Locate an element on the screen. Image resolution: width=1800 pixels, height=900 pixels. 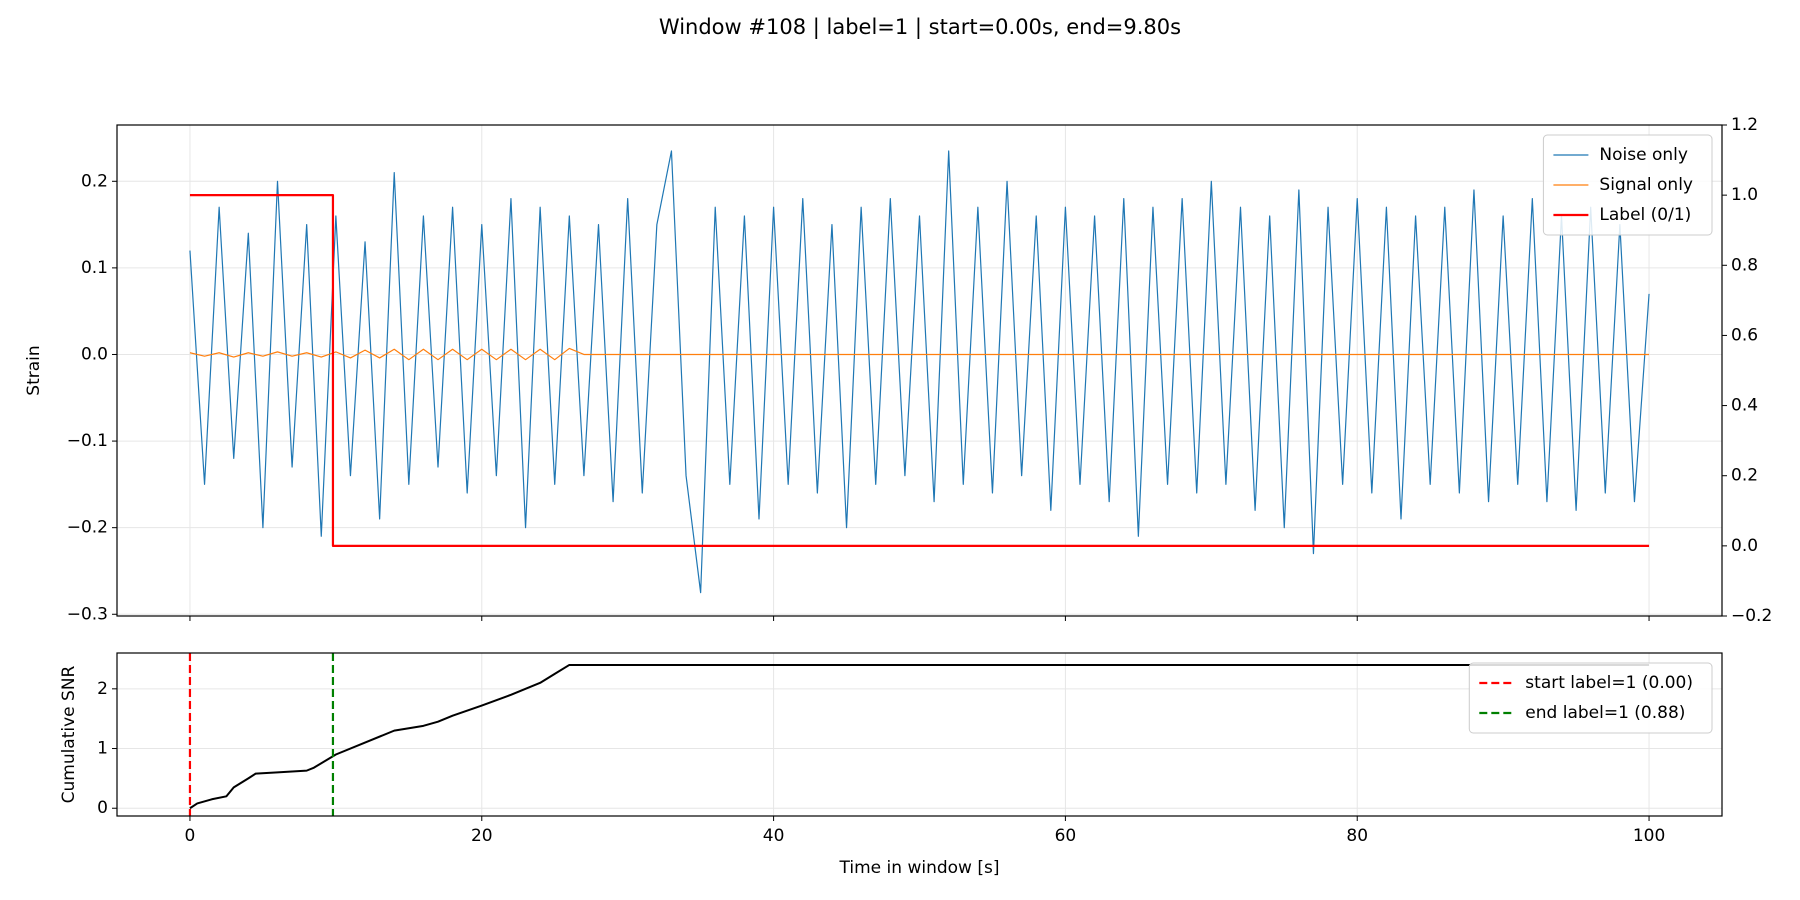
y2-tick-label: 0.2 is located at coordinates (1744, 476).